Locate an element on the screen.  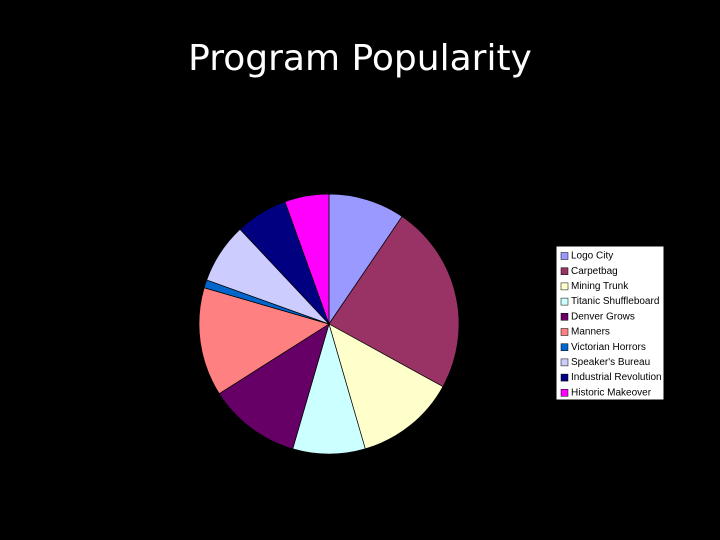
legend-box is located at coordinates (610, 323).